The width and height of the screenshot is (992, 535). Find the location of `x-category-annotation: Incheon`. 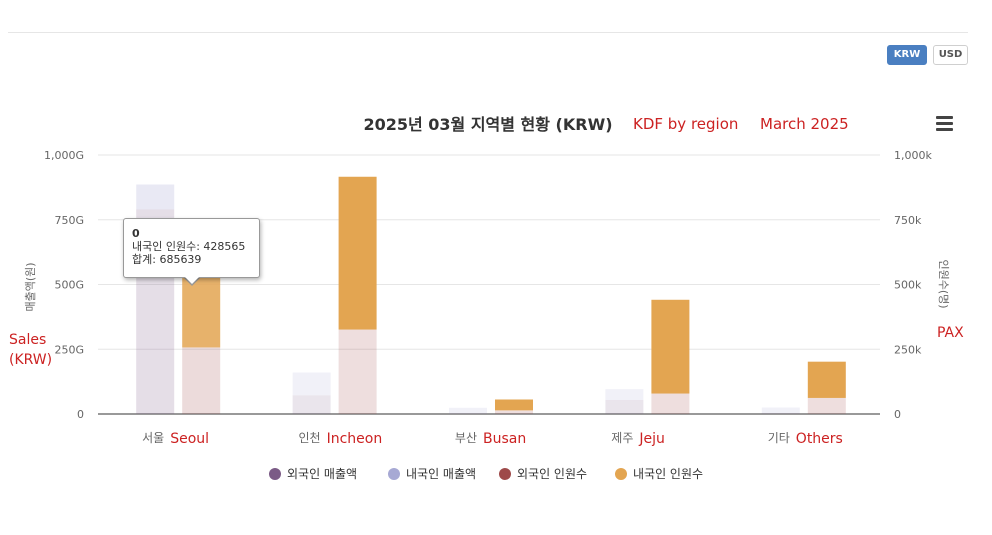

x-category-annotation: Incheon is located at coordinates (355, 439).